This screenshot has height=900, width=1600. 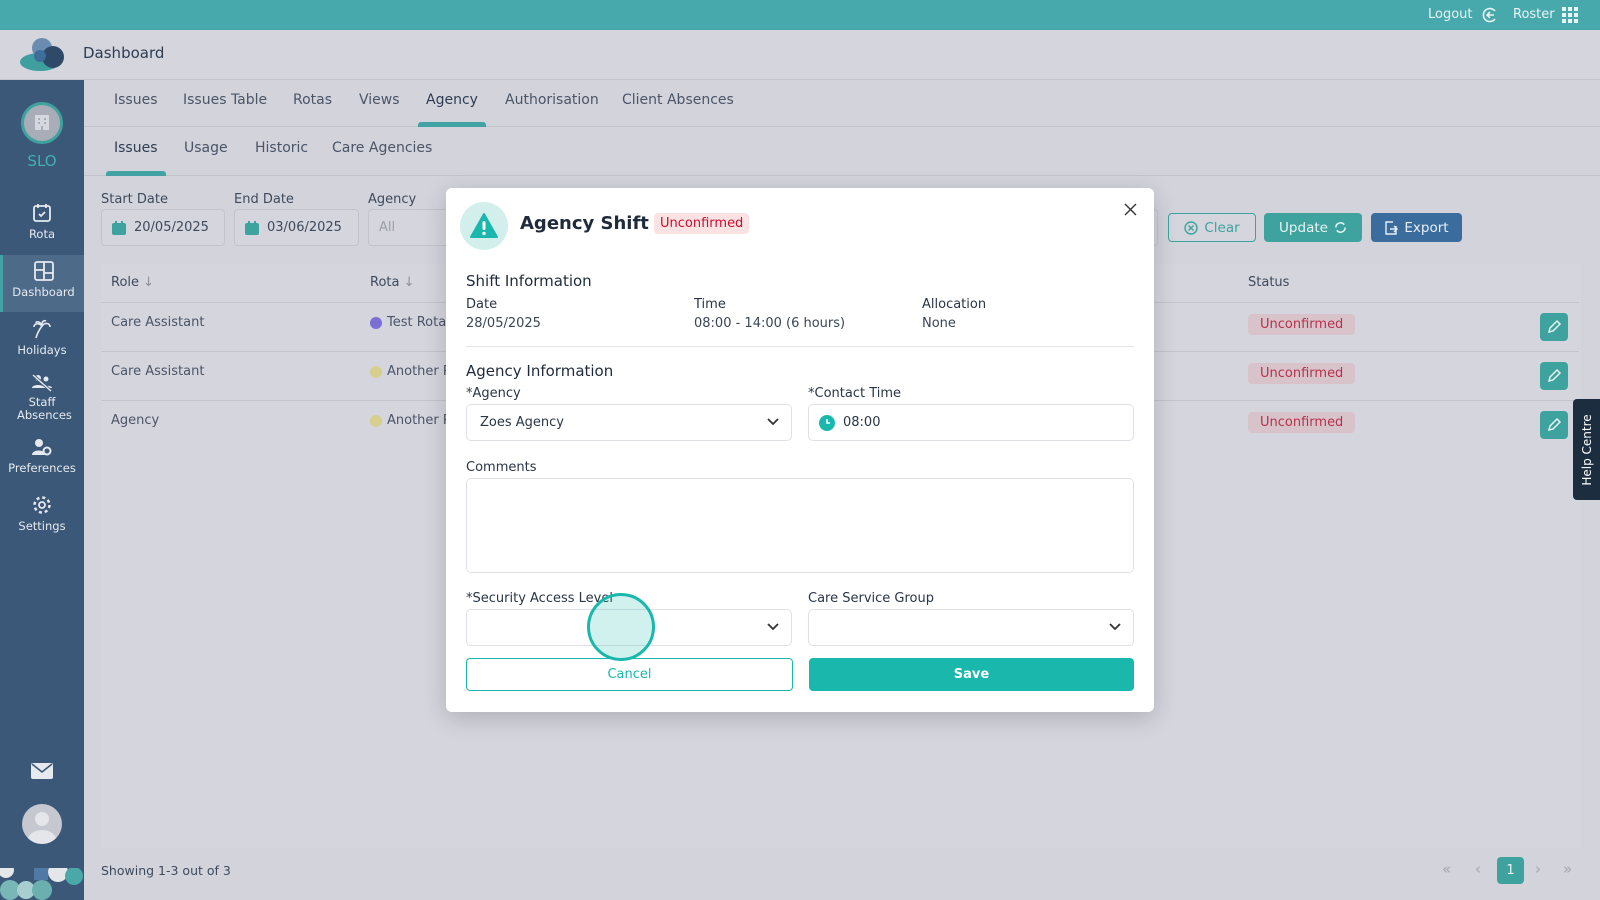 I want to click on sidebar-item-preferences: Preferences, so click(x=42, y=456).